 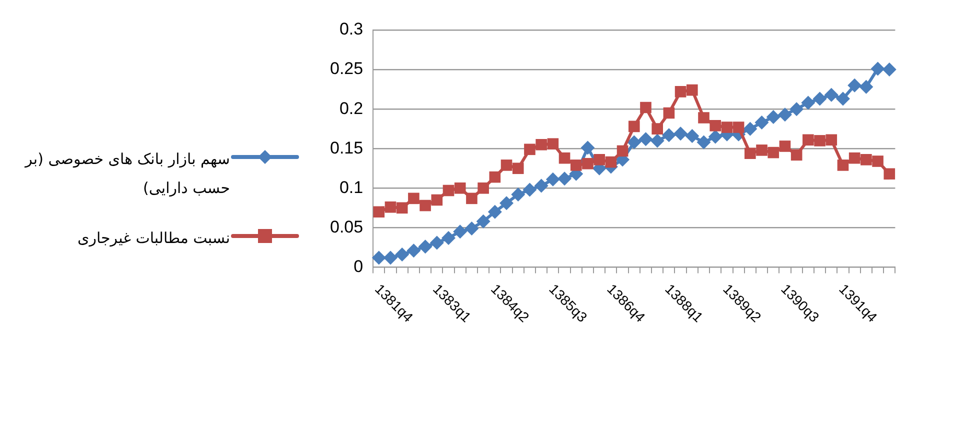 What do you see at coordinates (351, 29) in the screenshot?
I see `y-tick-label: 0.3` at bounding box center [351, 29].